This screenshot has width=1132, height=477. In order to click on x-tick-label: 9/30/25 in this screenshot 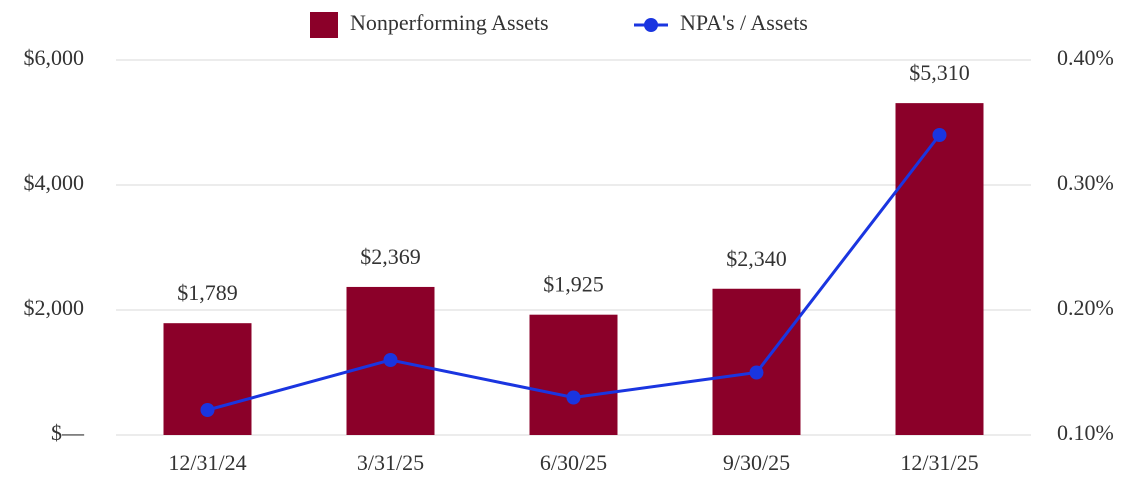, I will do `click(756, 462)`.